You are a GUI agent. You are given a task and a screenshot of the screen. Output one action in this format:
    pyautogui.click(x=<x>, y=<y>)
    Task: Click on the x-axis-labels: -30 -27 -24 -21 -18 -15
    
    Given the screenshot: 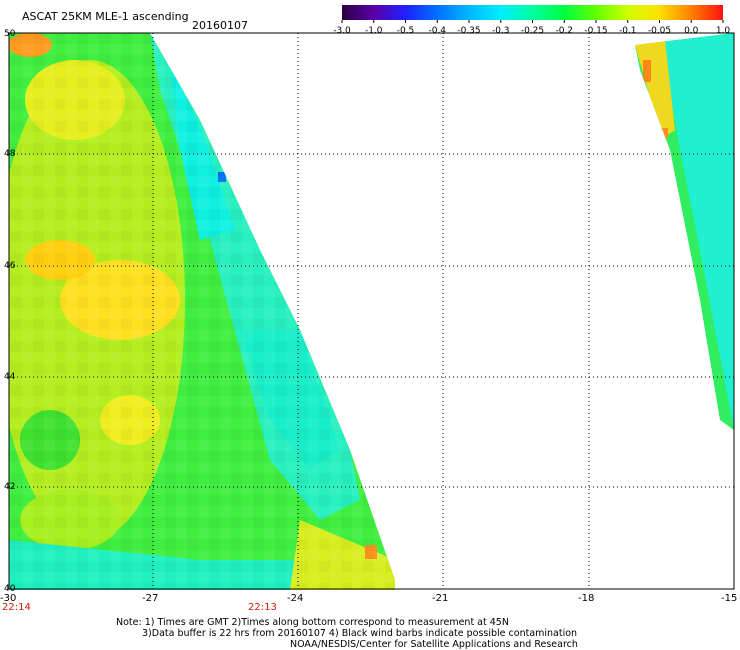 What is the action you would take?
    pyautogui.click(x=368, y=598)
    